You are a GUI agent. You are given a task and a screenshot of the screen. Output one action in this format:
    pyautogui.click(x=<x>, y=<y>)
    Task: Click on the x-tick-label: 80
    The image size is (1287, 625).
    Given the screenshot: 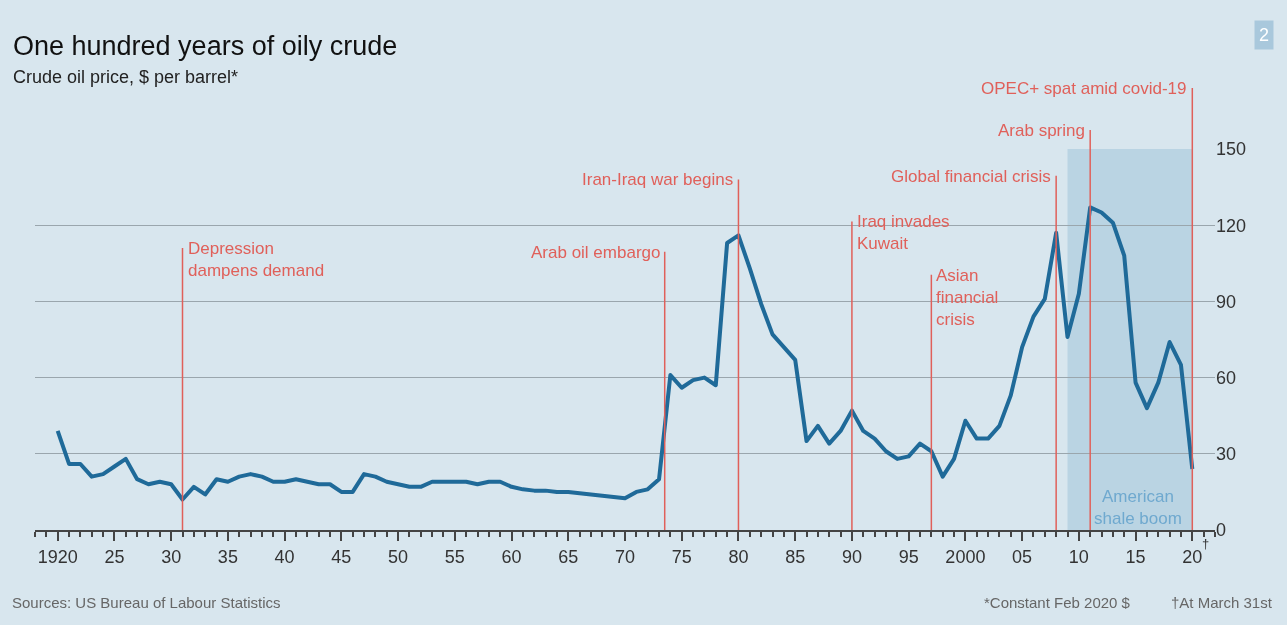 What is the action you would take?
    pyautogui.click(x=738, y=556)
    